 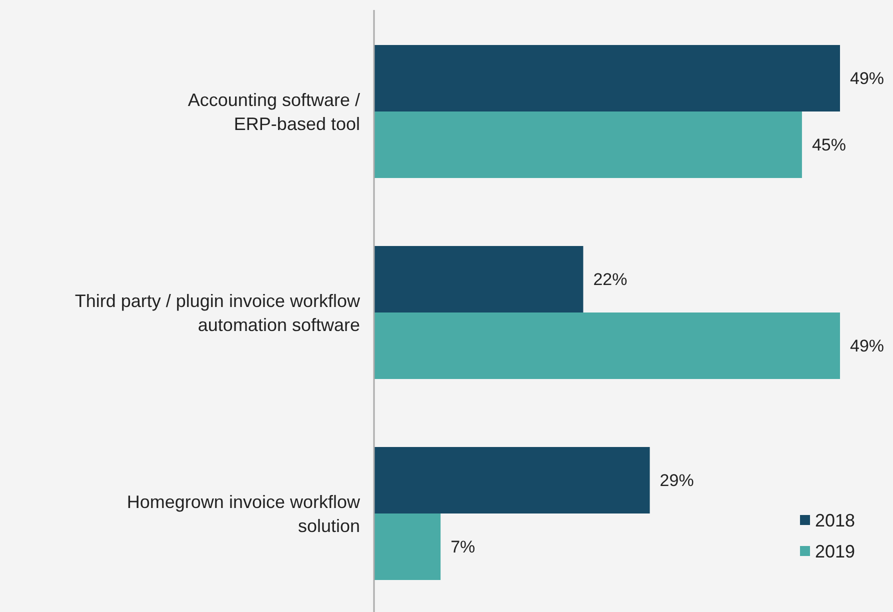 I want to click on legend-label: 2018, so click(x=835, y=520).